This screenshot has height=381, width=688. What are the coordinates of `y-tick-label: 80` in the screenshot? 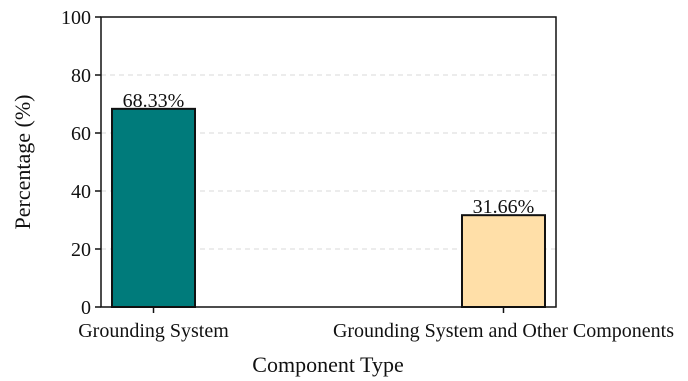 It's located at (81, 76).